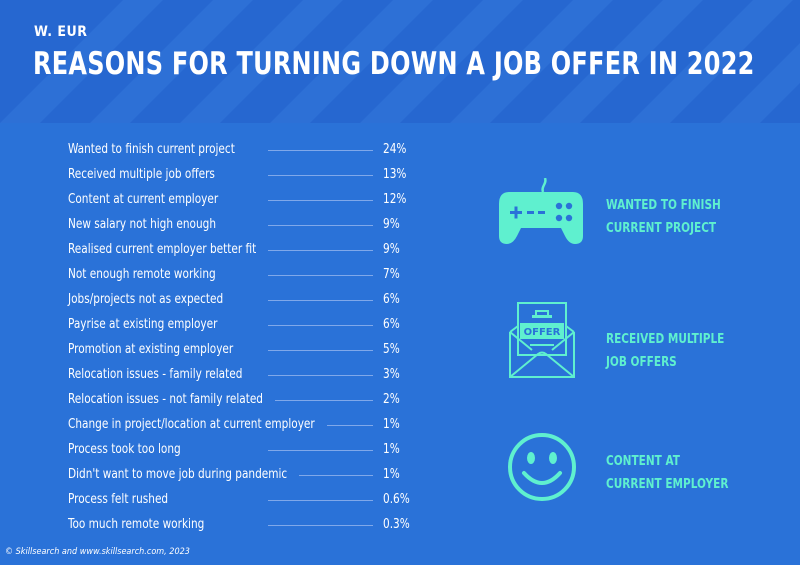  I want to click on reason-label: Jobs/projects not as expected, so click(146, 299).